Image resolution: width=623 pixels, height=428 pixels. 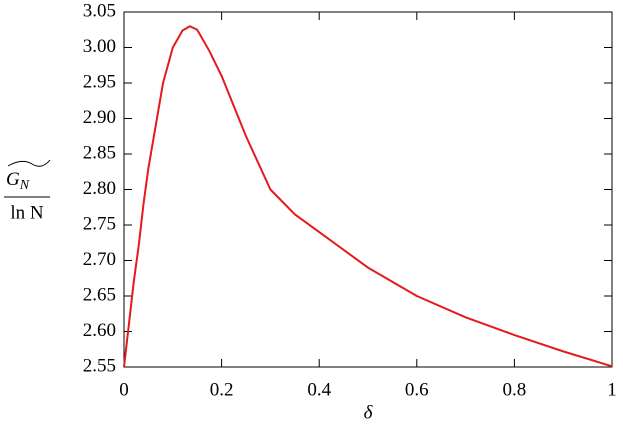 I want to click on x-tick-label: 0.4, so click(x=319, y=389).